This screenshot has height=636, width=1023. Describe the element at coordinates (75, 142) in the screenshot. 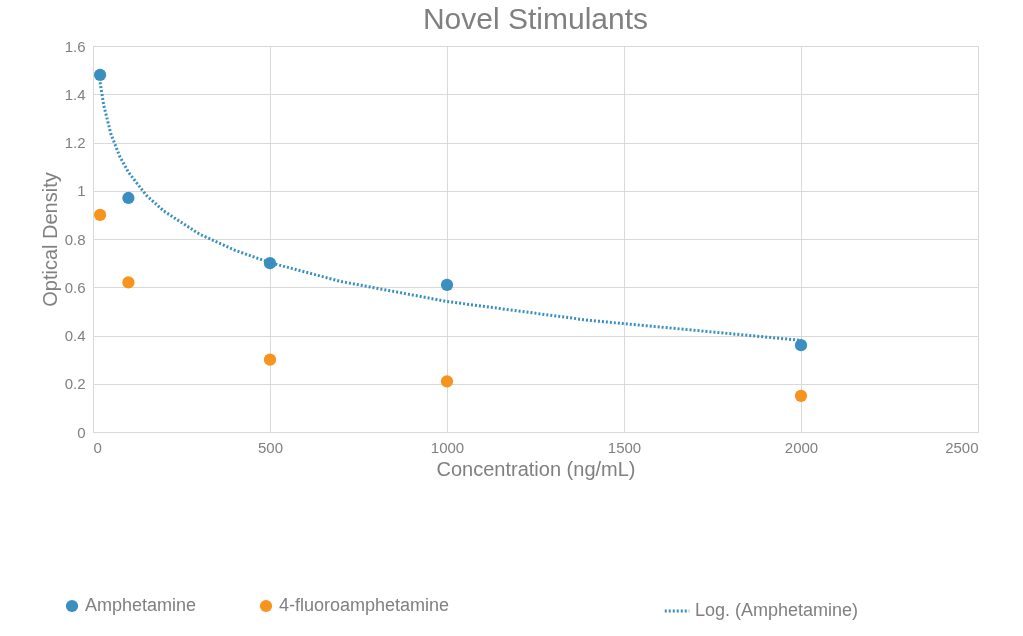

I see `y-tick-label: 1.2` at that location.